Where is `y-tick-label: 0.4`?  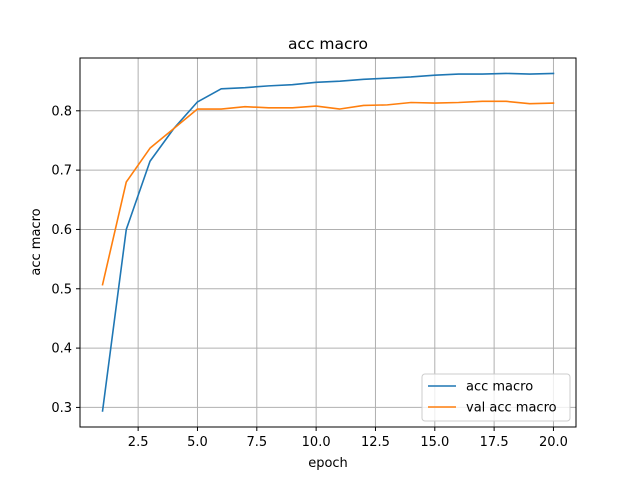
y-tick-label: 0.4 is located at coordinates (61, 349).